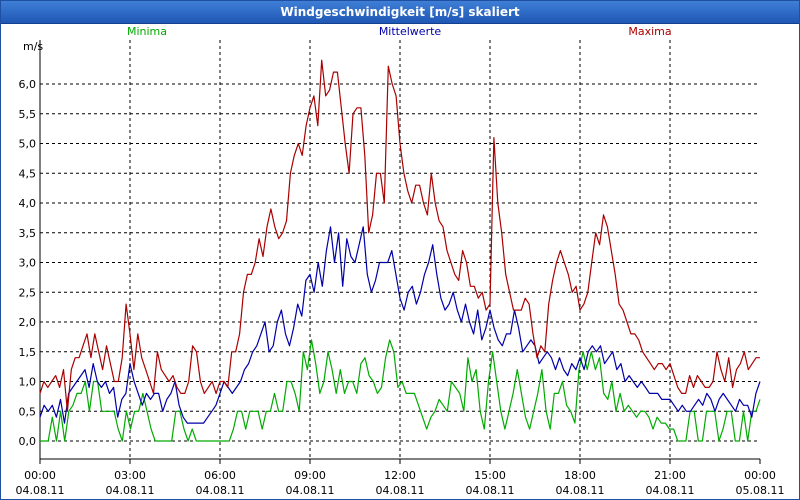  I want to click on legend-item-mittelwerte: Mittelwerte, so click(410, 31).